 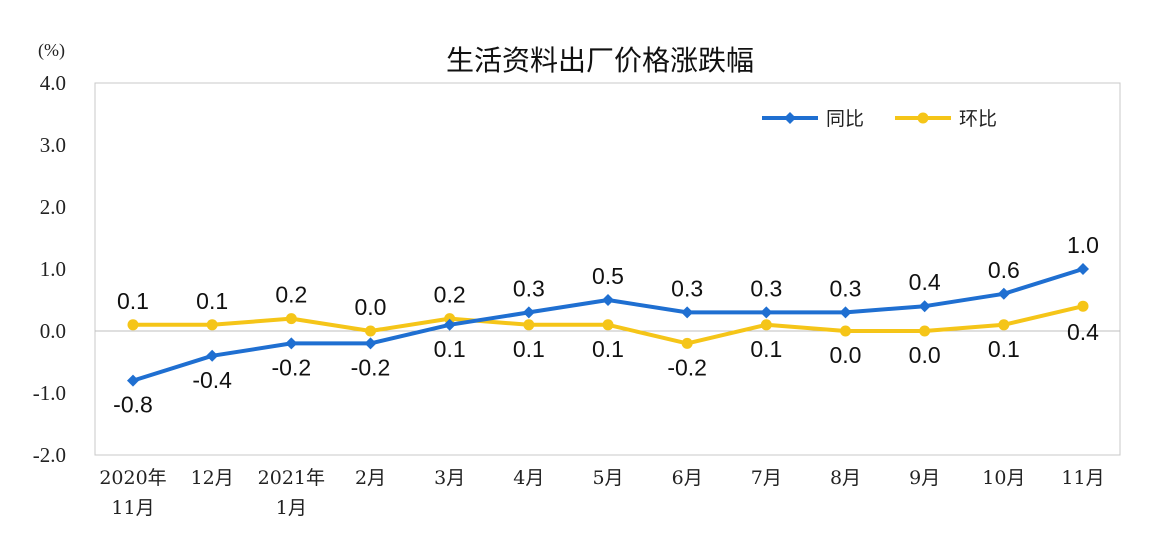 What do you see at coordinates (212, 478) in the screenshot?
I see `x-tick-label: 12月` at bounding box center [212, 478].